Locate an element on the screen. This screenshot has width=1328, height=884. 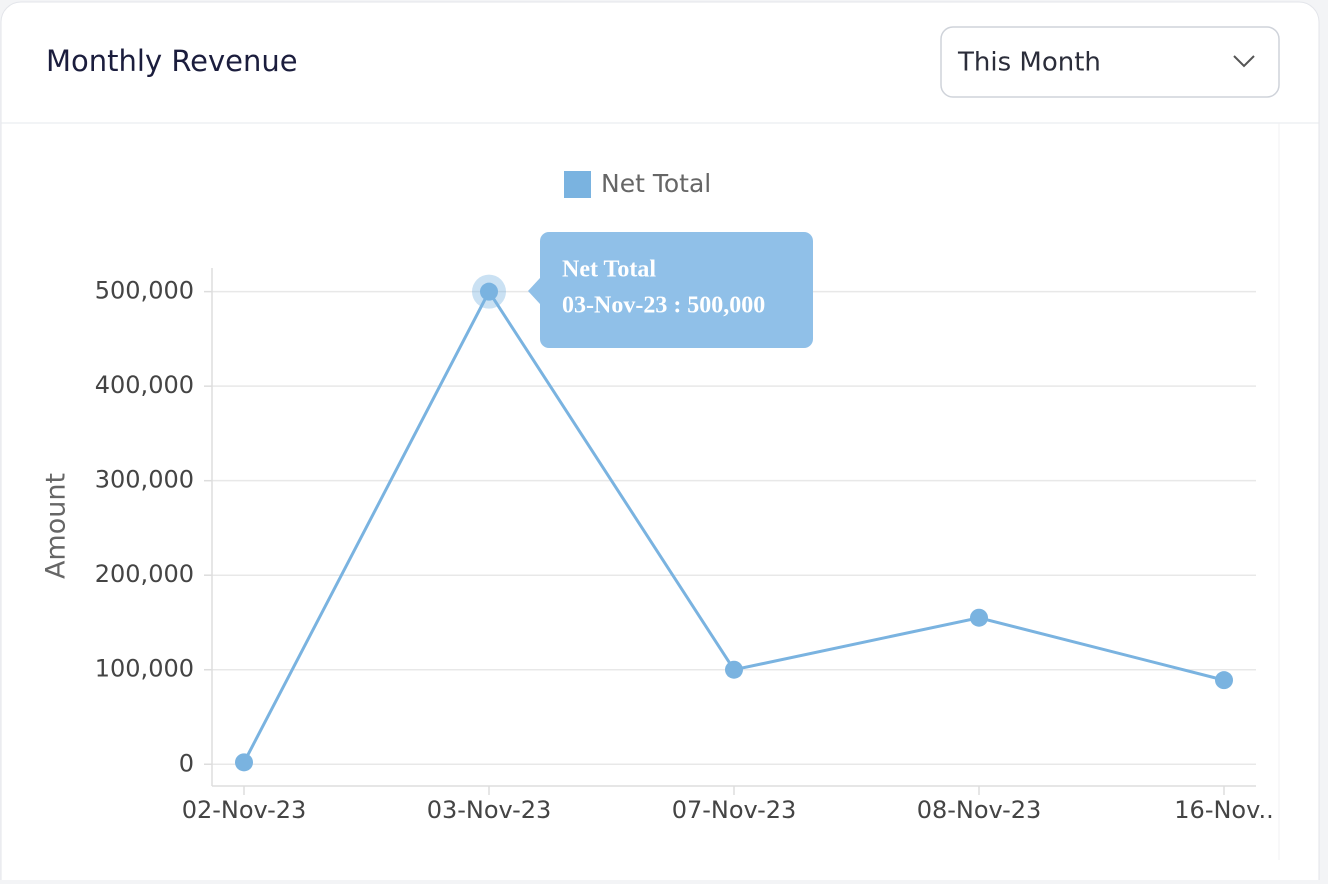
x-tick-label: 03-Nov-23 is located at coordinates (489, 810).